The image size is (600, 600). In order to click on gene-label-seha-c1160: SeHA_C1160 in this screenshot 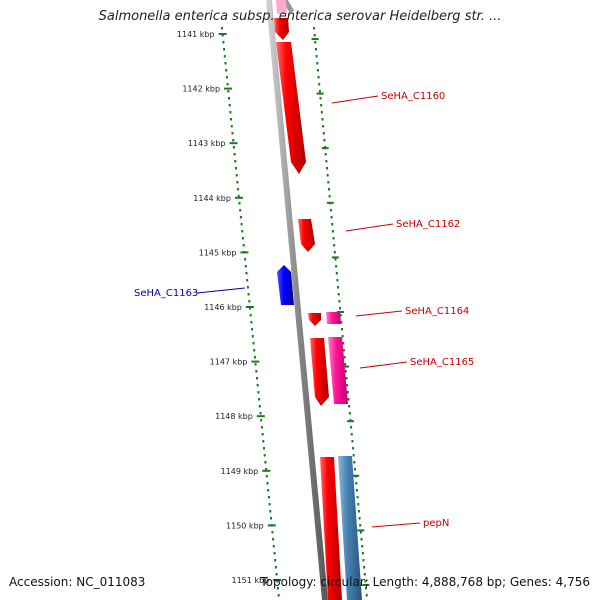, I will do `click(413, 96)`.